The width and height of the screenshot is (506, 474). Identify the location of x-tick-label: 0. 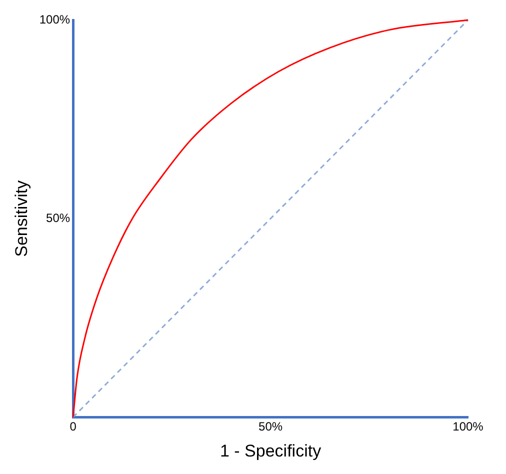
(73, 427).